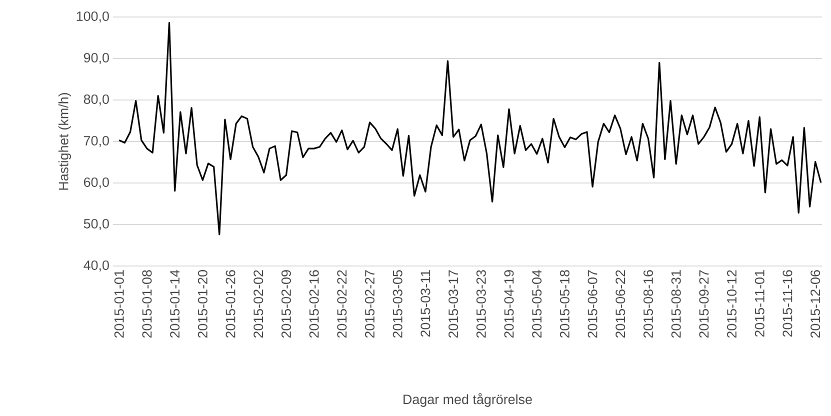  Describe the element at coordinates (147, 304) in the screenshot. I see `x-tick-label: 2015-01-08` at that location.